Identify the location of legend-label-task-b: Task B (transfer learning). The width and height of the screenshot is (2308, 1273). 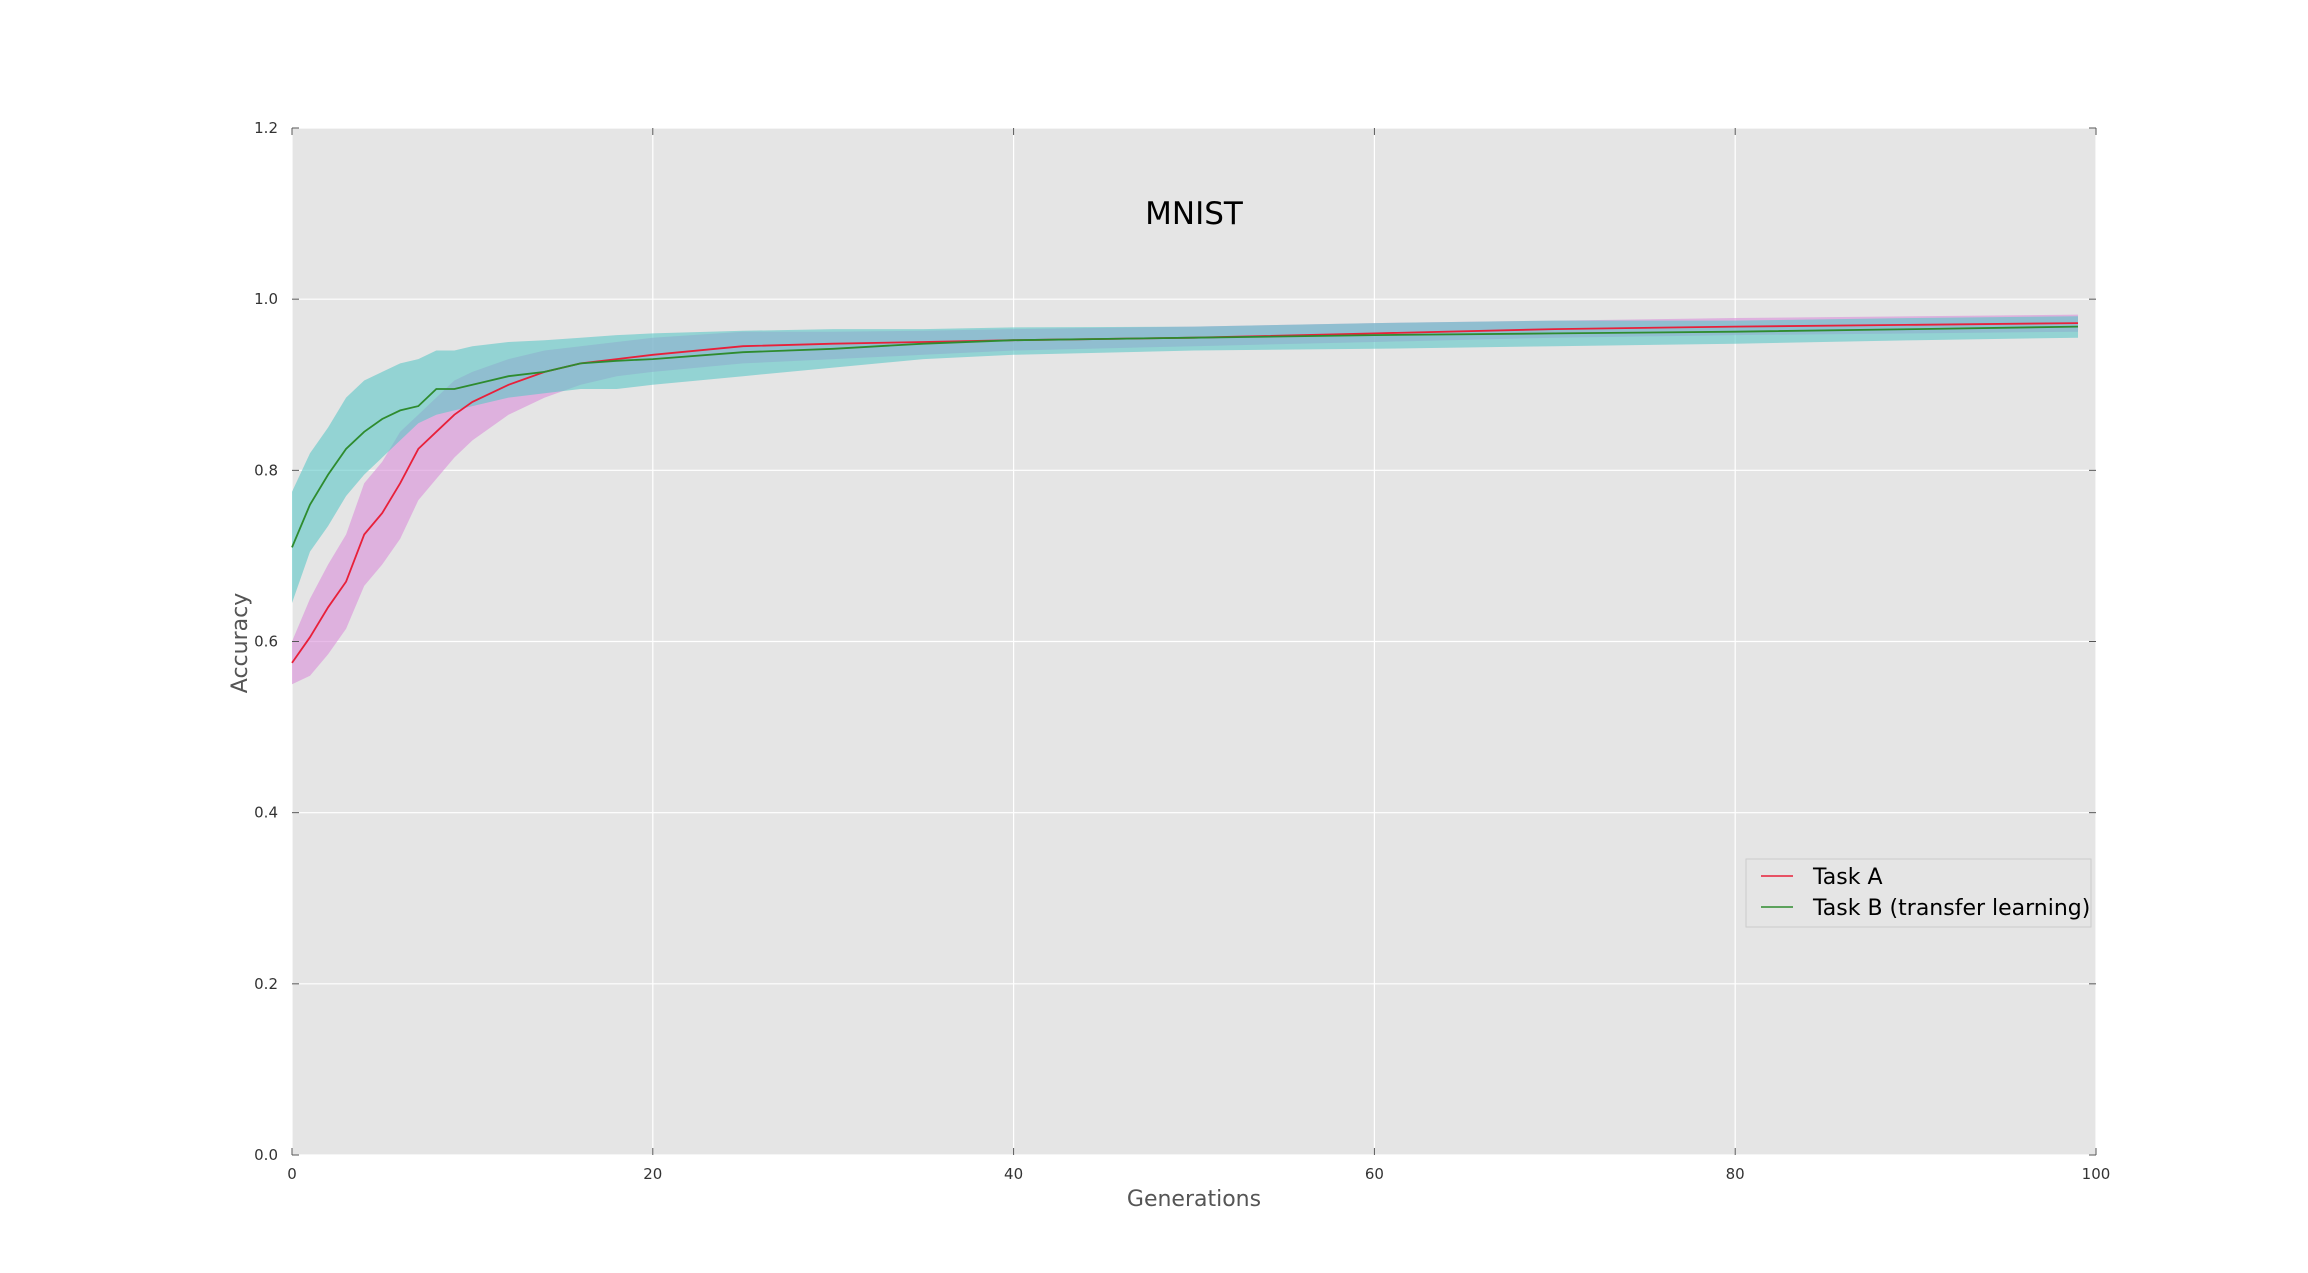
(1951, 908).